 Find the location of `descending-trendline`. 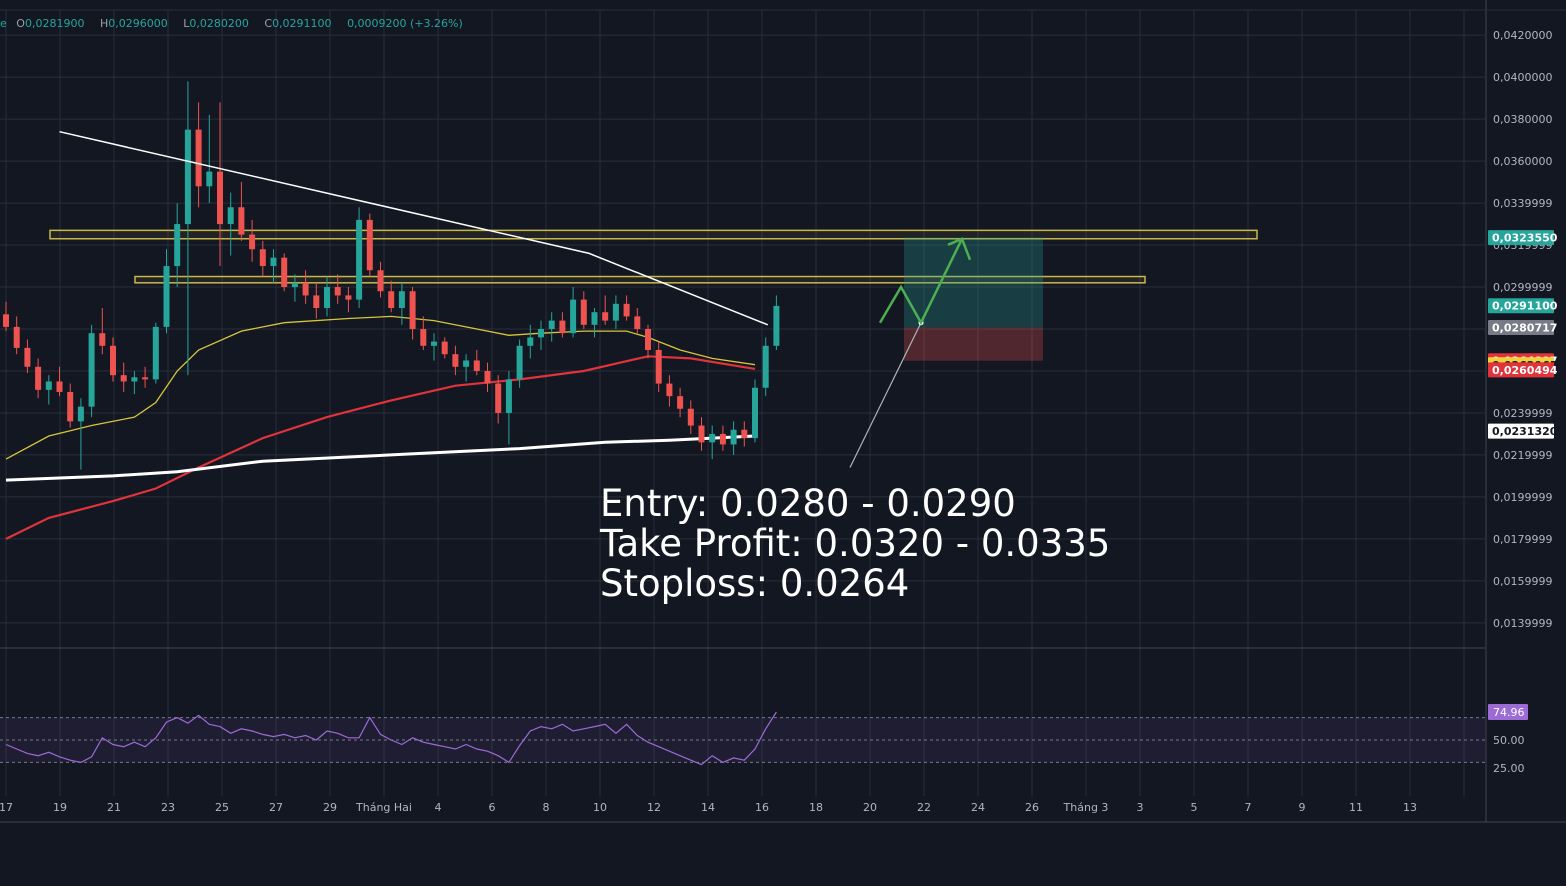

descending-trendline is located at coordinates (414, 228).